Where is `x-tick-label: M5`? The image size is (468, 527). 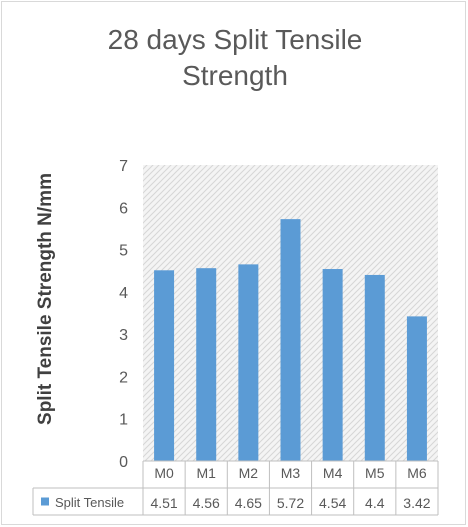 x-tick-label: M5 is located at coordinates (375, 473).